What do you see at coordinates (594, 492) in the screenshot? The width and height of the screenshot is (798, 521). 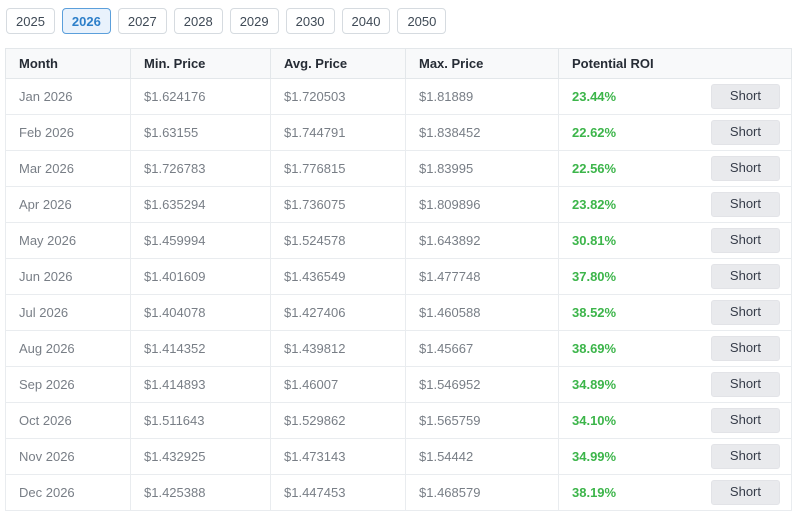 I see `roi-value: 38.19%` at bounding box center [594, 492].